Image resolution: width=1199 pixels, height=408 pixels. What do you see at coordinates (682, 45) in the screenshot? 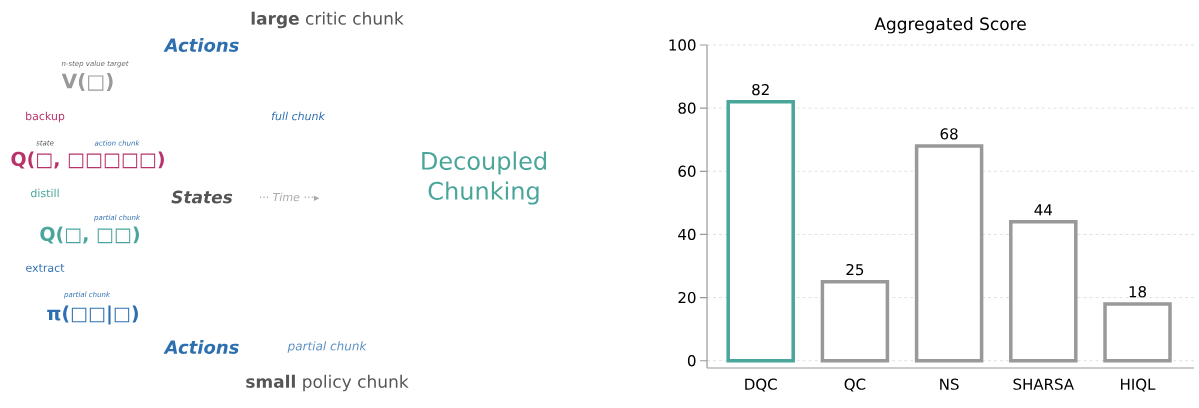
I see `y-tick-label: 100` at bounding box center [682, 45].